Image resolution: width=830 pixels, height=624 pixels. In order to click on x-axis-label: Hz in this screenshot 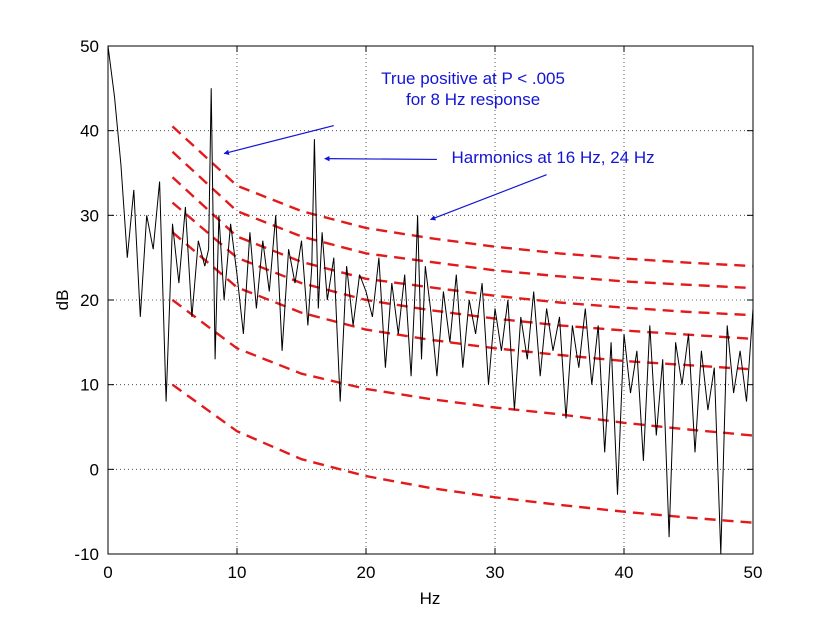, I will do `click(430, 598)`.